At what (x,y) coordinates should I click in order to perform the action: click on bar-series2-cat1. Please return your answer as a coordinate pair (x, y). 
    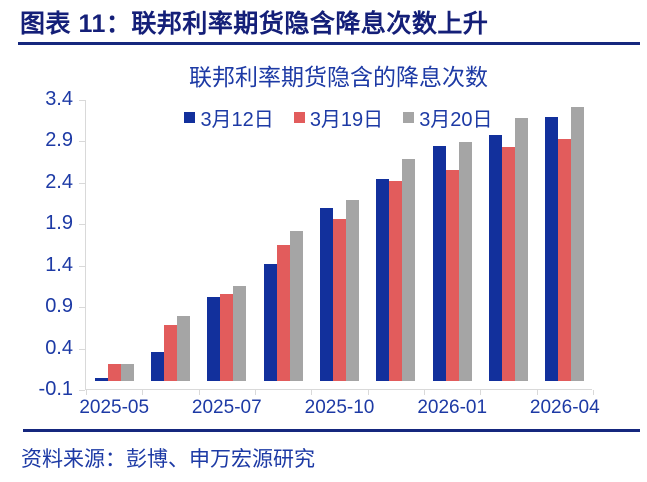
    Looking at the image, I should click on (183, 348).